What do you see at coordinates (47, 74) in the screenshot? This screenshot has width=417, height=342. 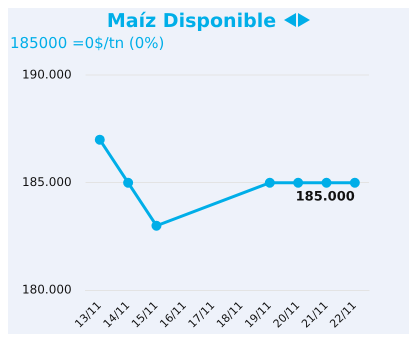 I see `y-tick-label: 190.000` at bounding box center [47, 74].